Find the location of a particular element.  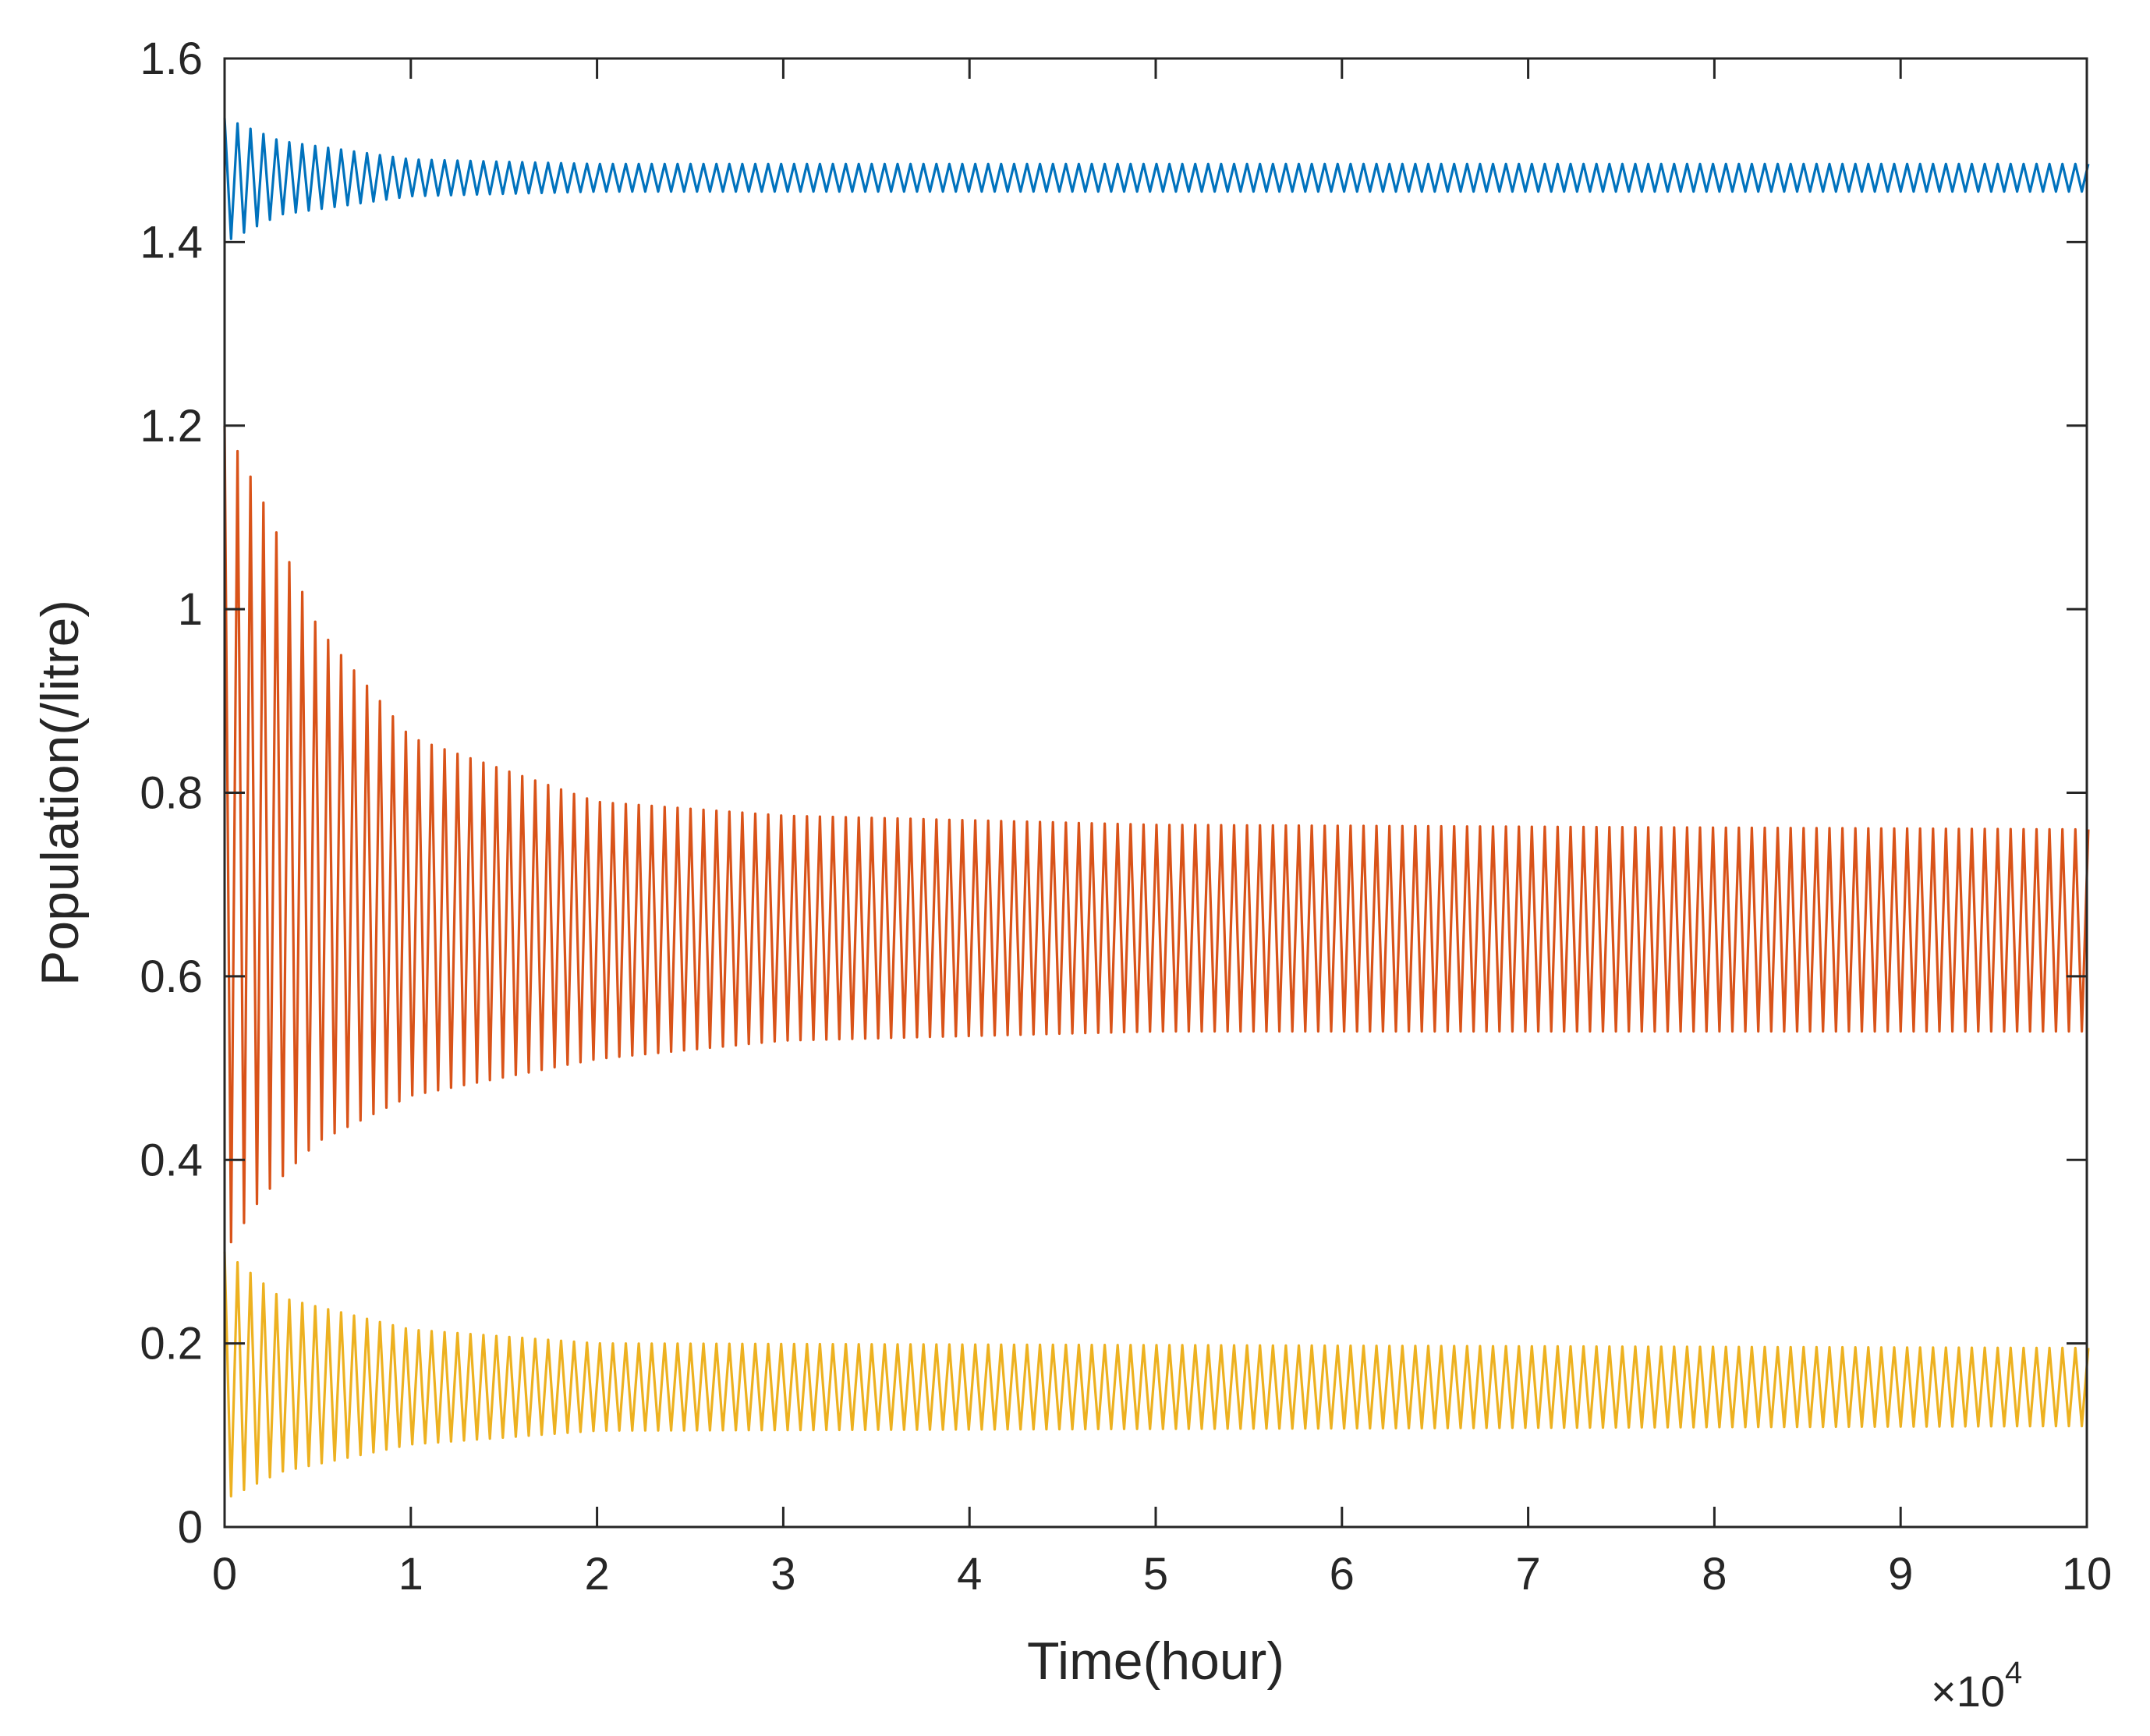

x-exponent-label: ×10⁴ is located at coordinates (1977, 1686).